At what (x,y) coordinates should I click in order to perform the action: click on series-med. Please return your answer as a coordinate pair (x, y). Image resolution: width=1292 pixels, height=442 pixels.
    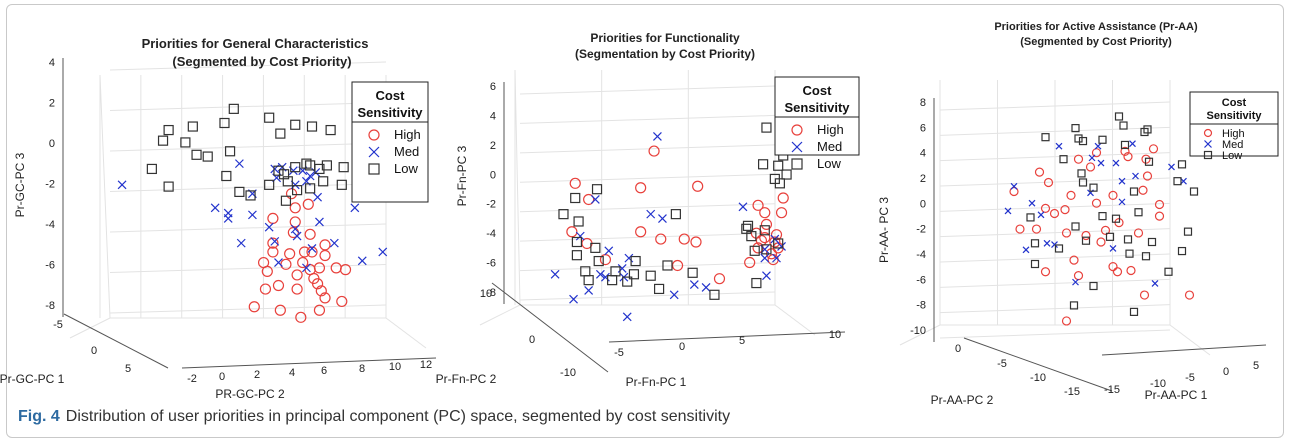
    Looking at the image, I should click on (1095, 213).